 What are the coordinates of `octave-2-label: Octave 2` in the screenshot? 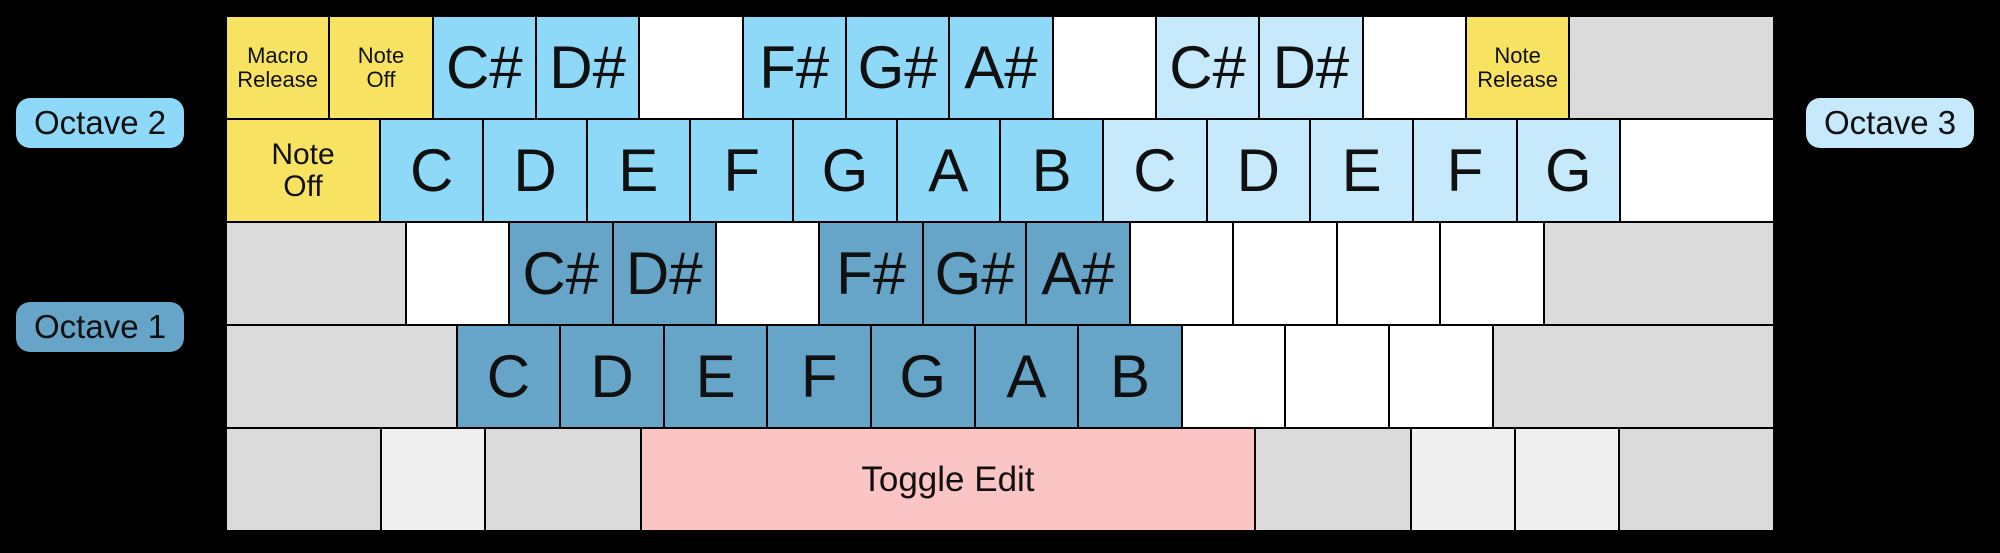 It's located at (100, 123).